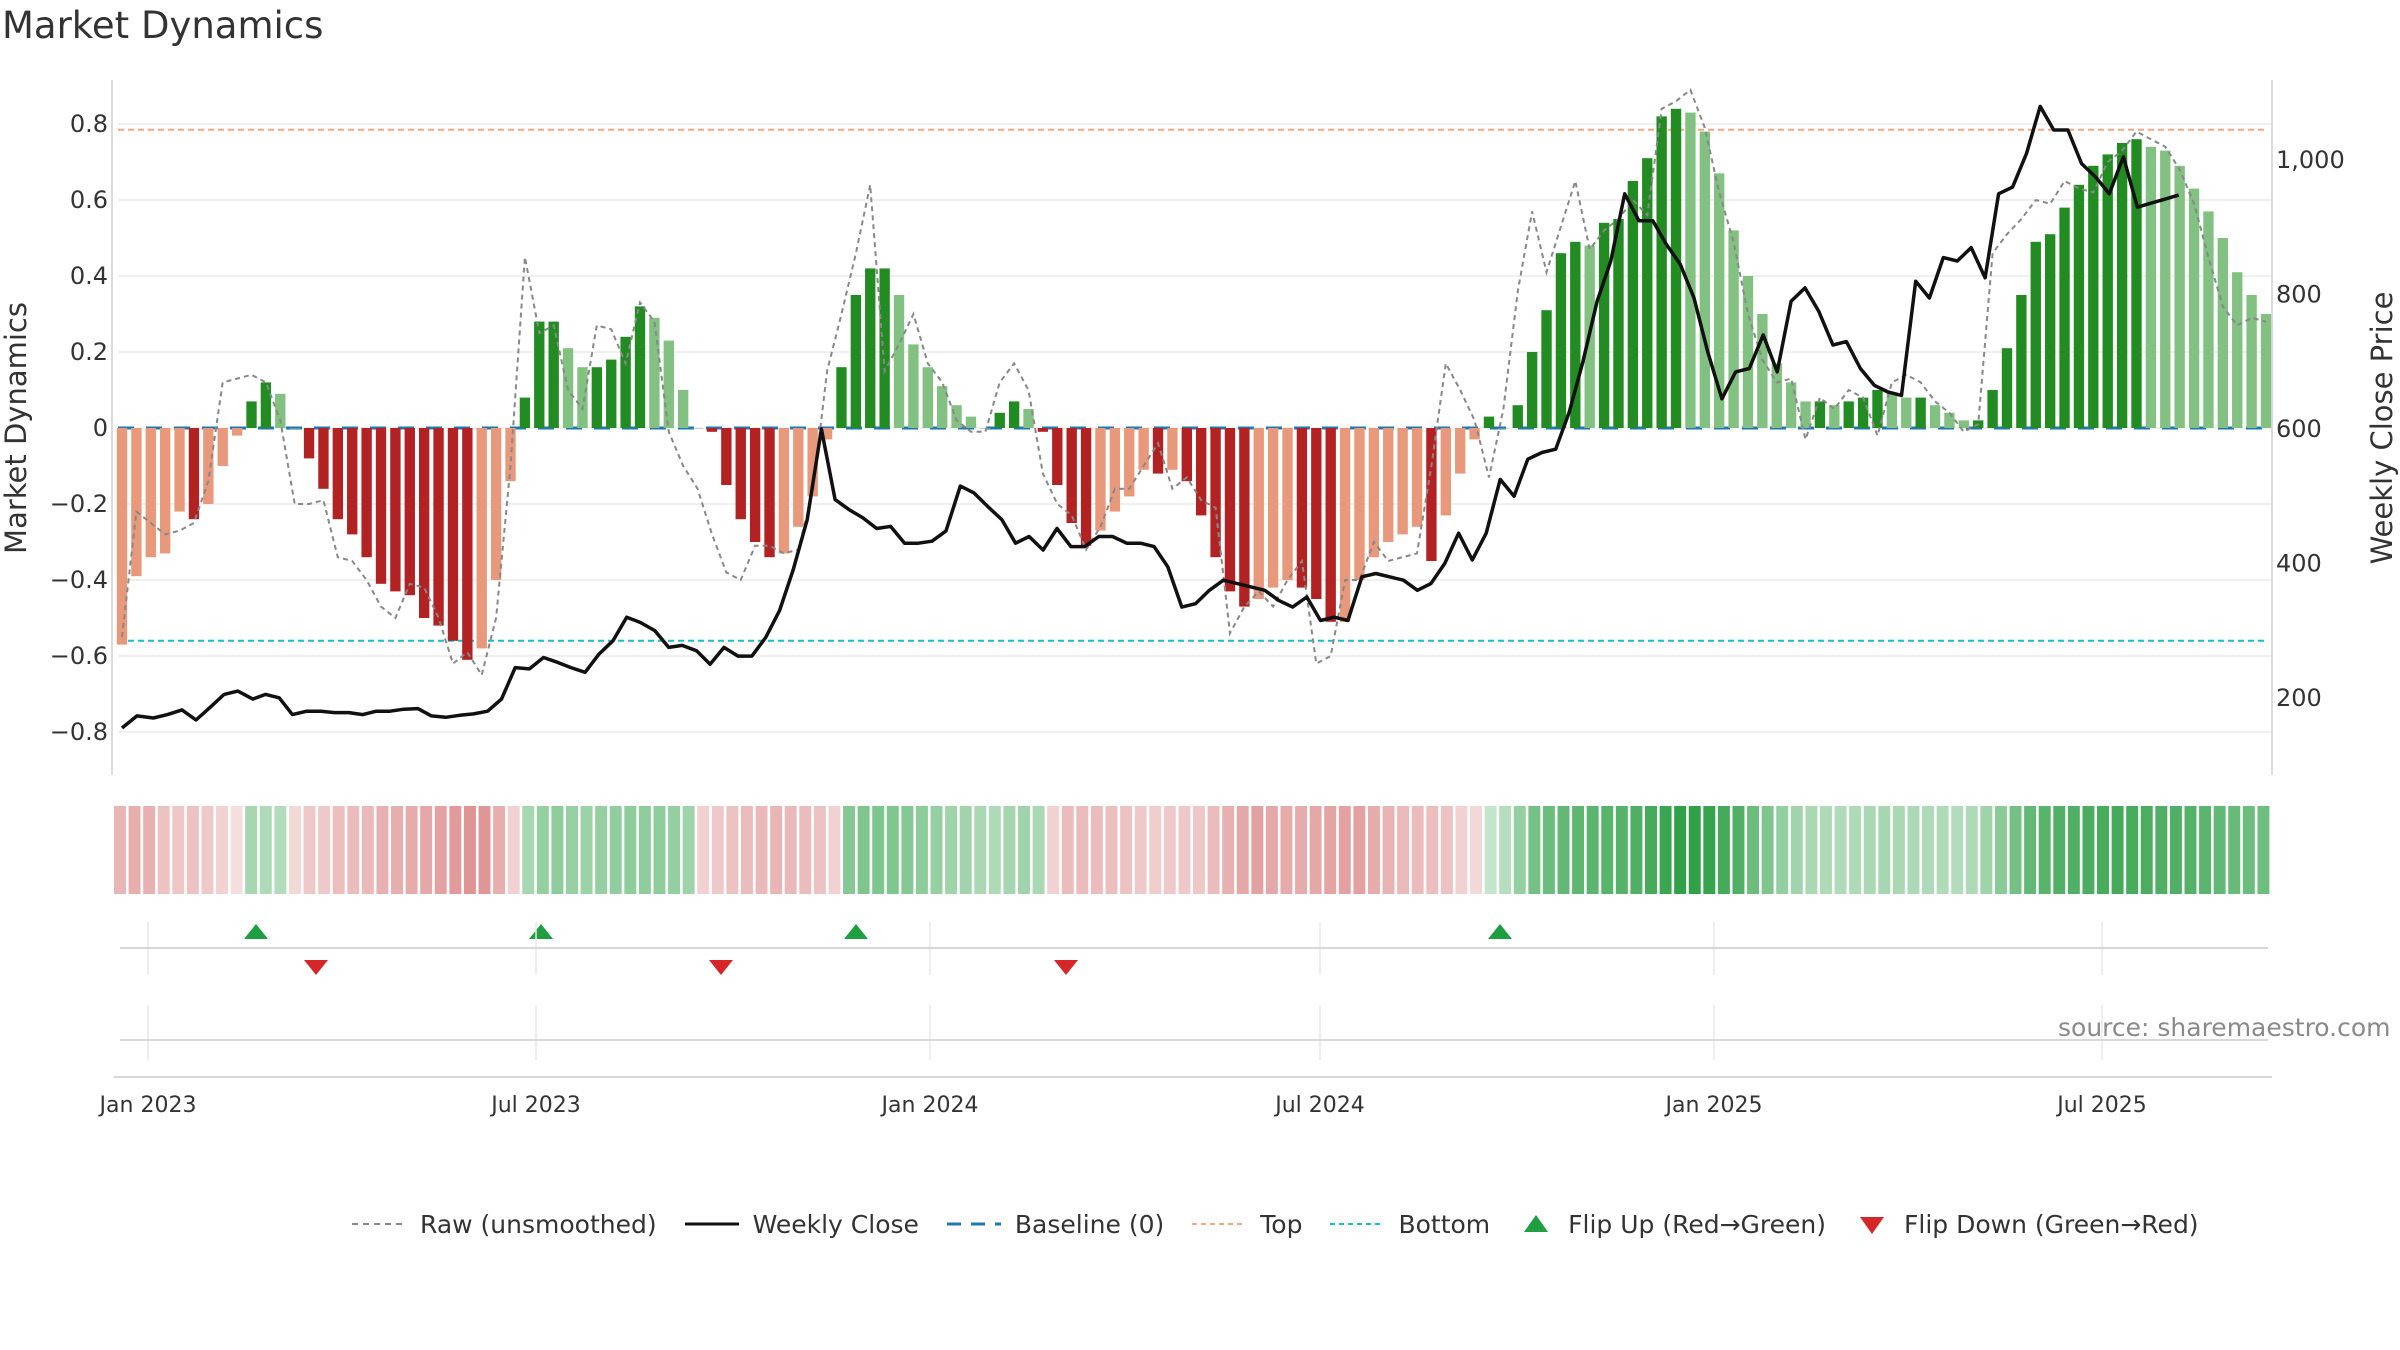 The height and width of the screenshot is (1350, 2400). Describe the element at coordinates (711, 1224) in the screenshot. I see `legend-close-swatch` at that location.